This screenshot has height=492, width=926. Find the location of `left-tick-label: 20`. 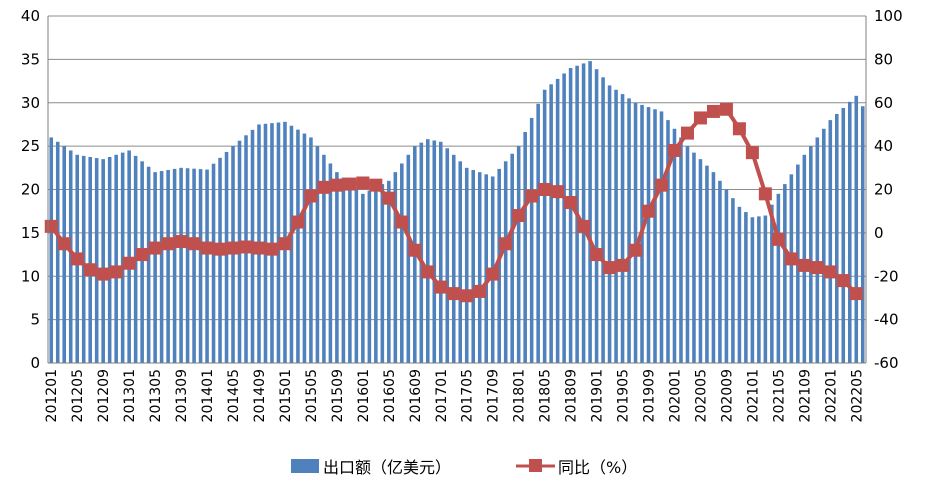

left-tick-label: 20 is located at coordinates (30, 190).